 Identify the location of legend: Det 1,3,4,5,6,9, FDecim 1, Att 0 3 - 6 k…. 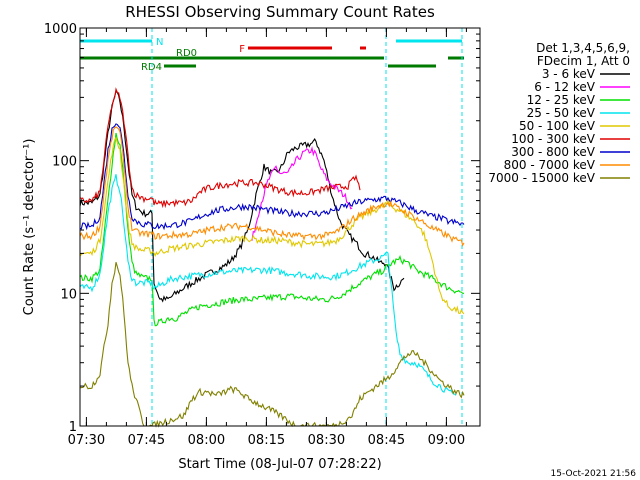
(559, 113).